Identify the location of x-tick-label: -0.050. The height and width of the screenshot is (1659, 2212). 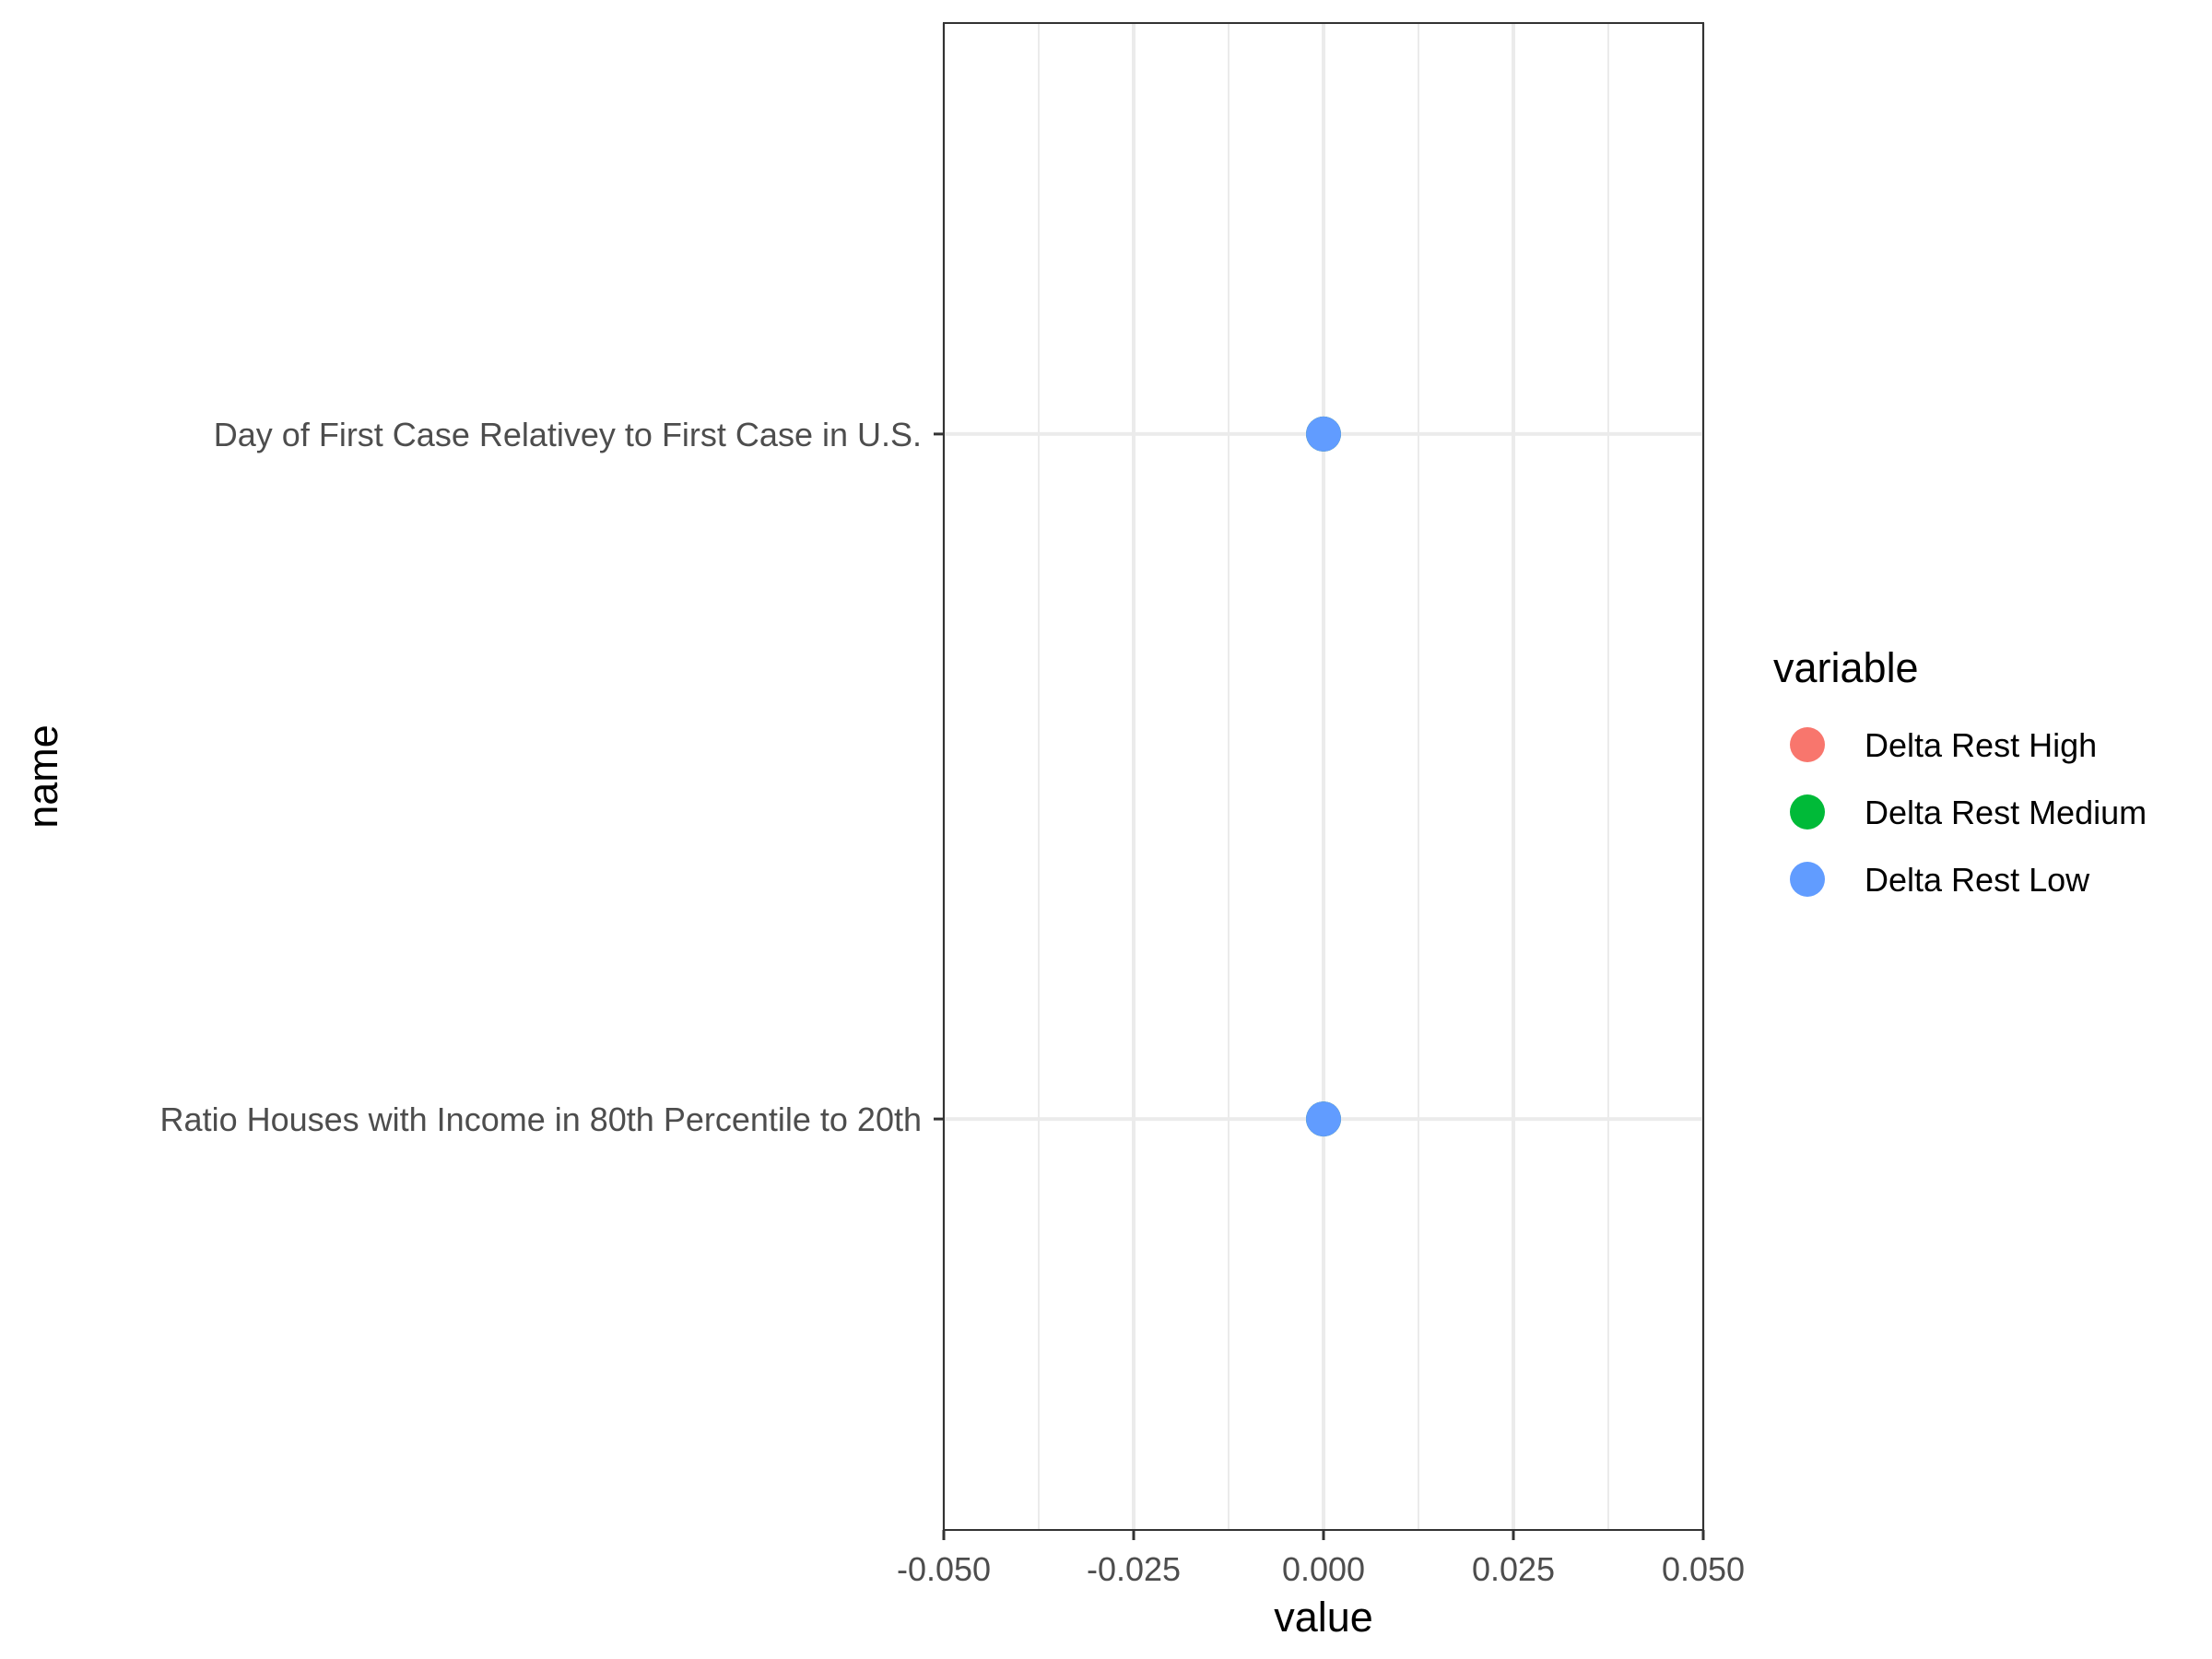
(944, 1569).